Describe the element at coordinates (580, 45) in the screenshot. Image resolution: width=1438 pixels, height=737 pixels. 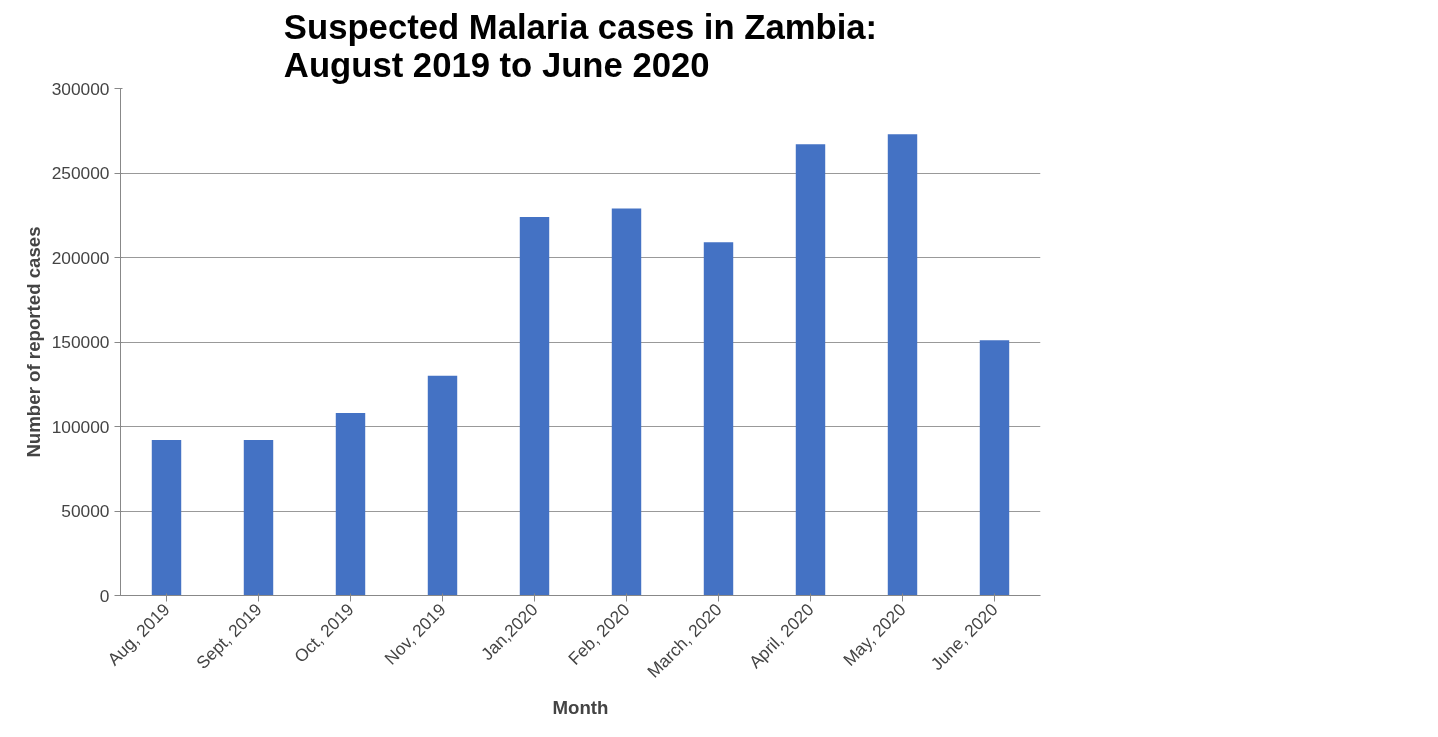
I see `chart-title: Suspected Malaria cases in Zambia: August 2019 to June 2020` at that location.